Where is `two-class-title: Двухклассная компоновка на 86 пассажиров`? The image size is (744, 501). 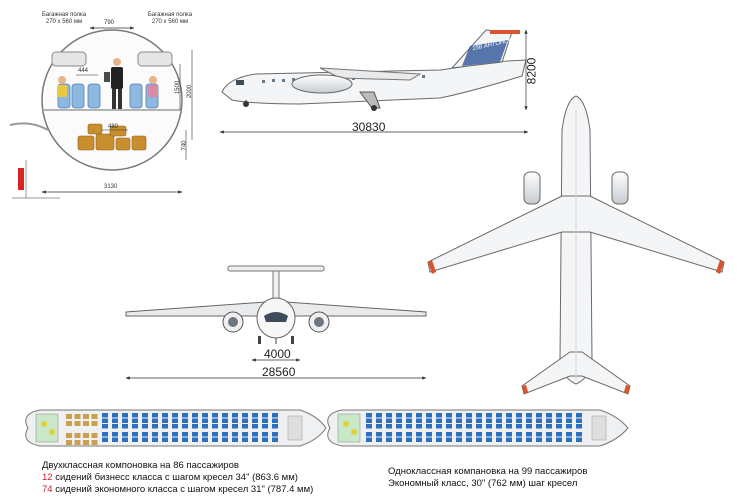 two-class-title: Двухклассная компоновка на 86 пассажиров is located at coordinates (140, 465).